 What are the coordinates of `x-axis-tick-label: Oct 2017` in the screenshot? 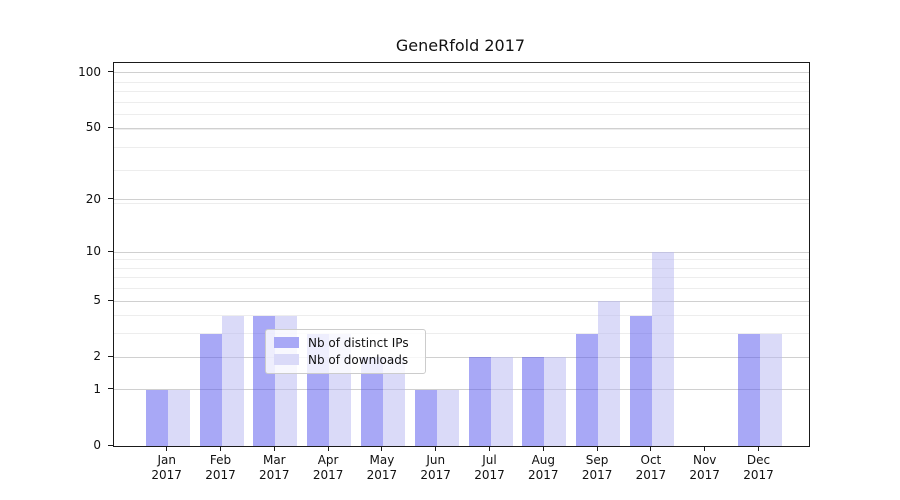 It's located at (651, 468).